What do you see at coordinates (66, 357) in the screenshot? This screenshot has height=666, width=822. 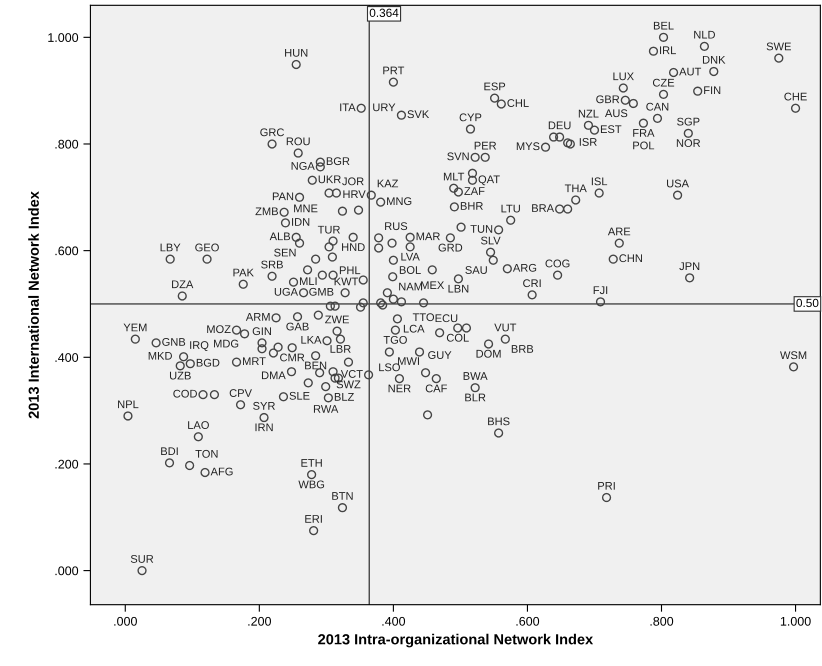 I see `y-tick-label: .400` at bounding box center [66, 357].